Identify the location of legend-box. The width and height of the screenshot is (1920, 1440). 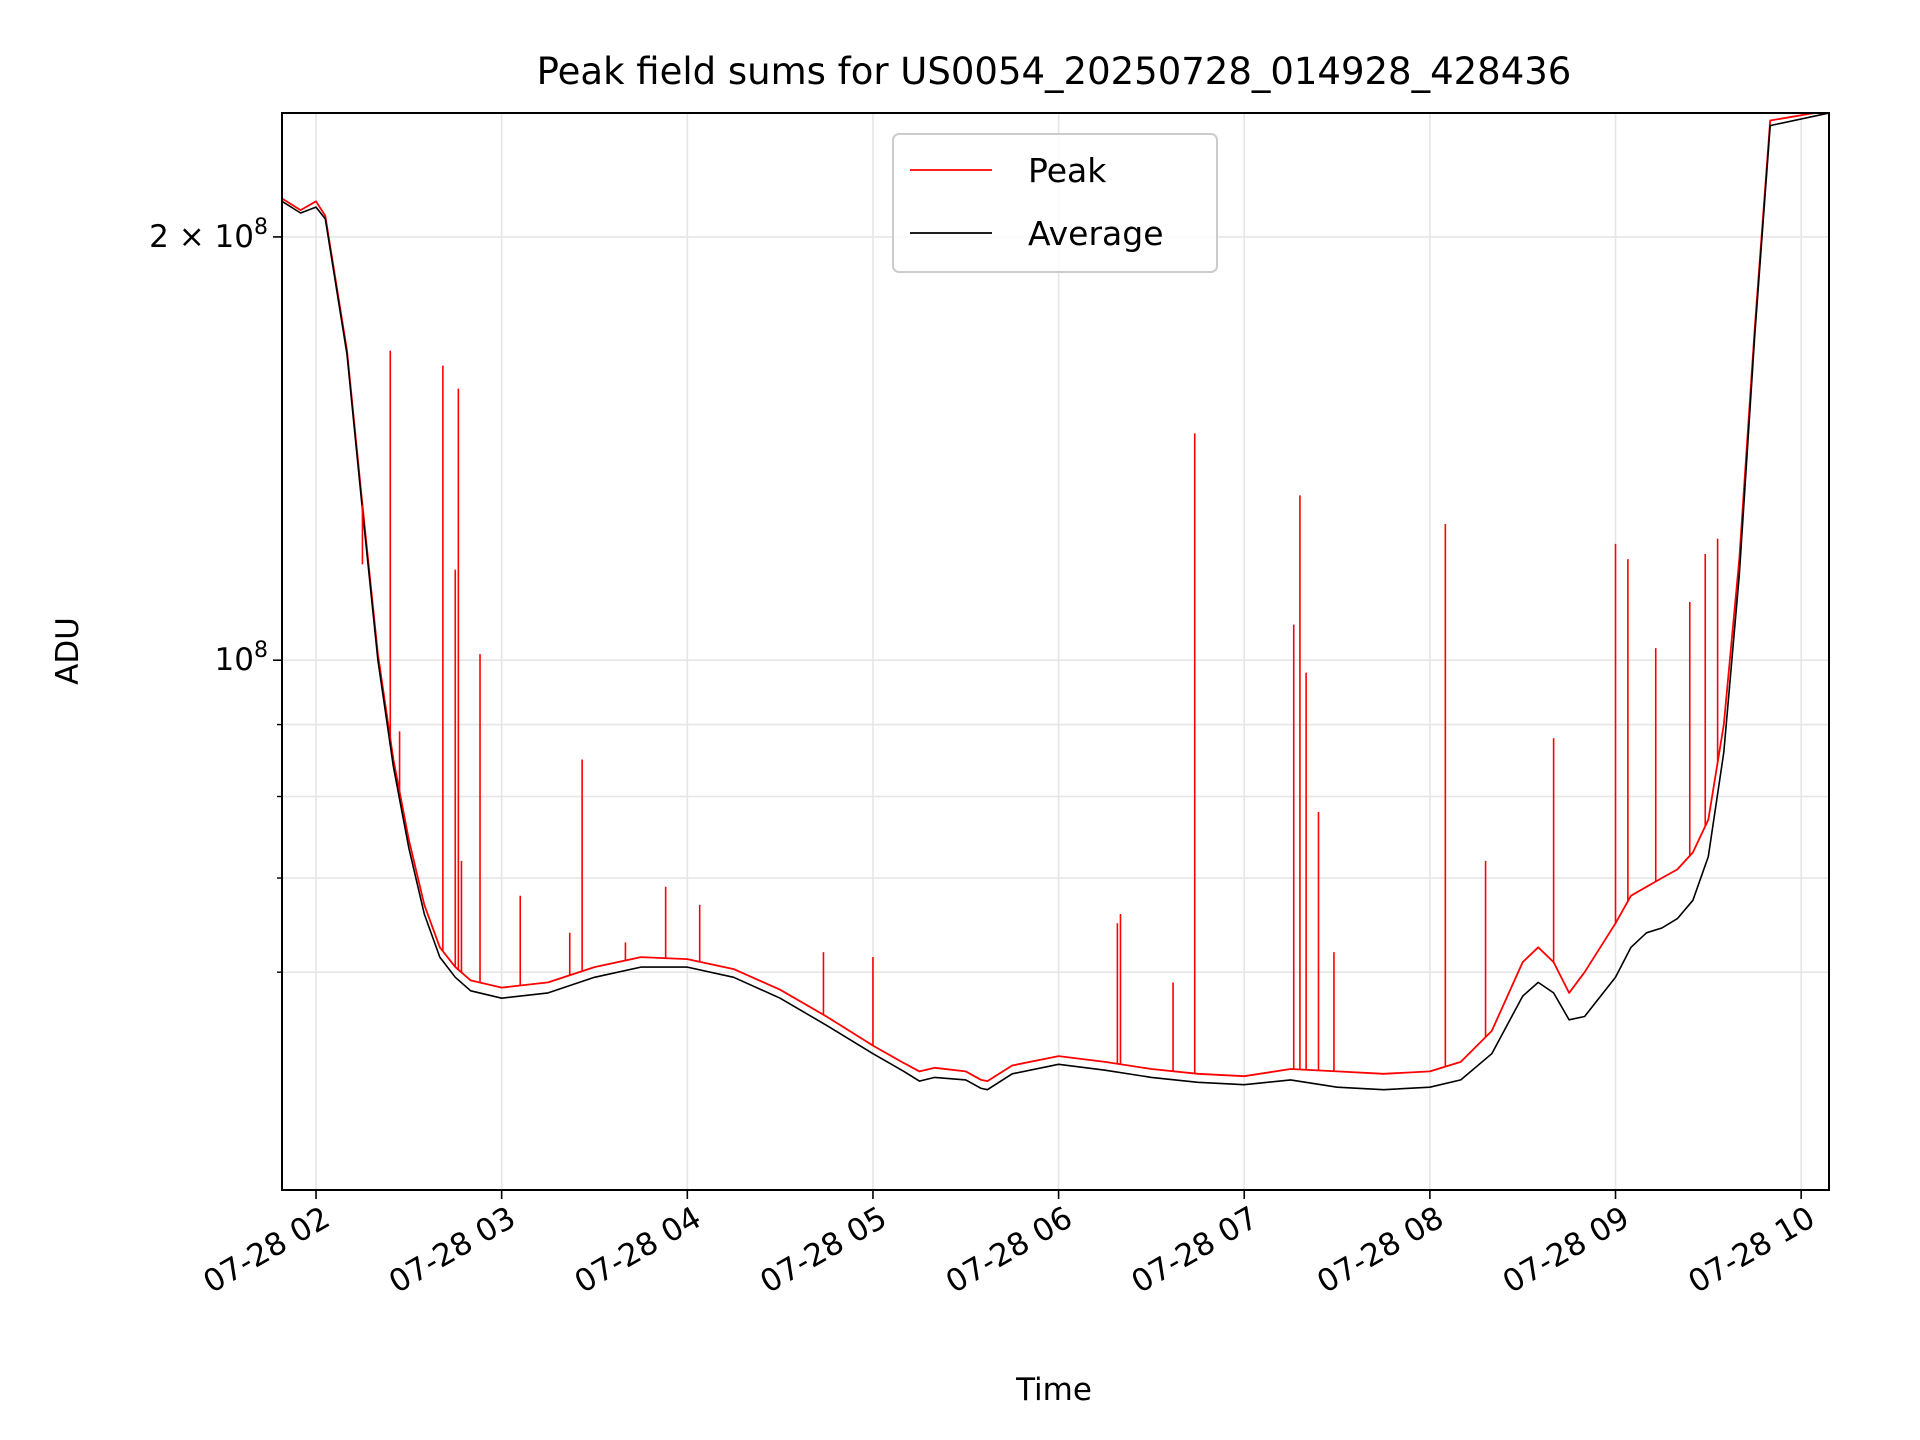
(1055, 203).